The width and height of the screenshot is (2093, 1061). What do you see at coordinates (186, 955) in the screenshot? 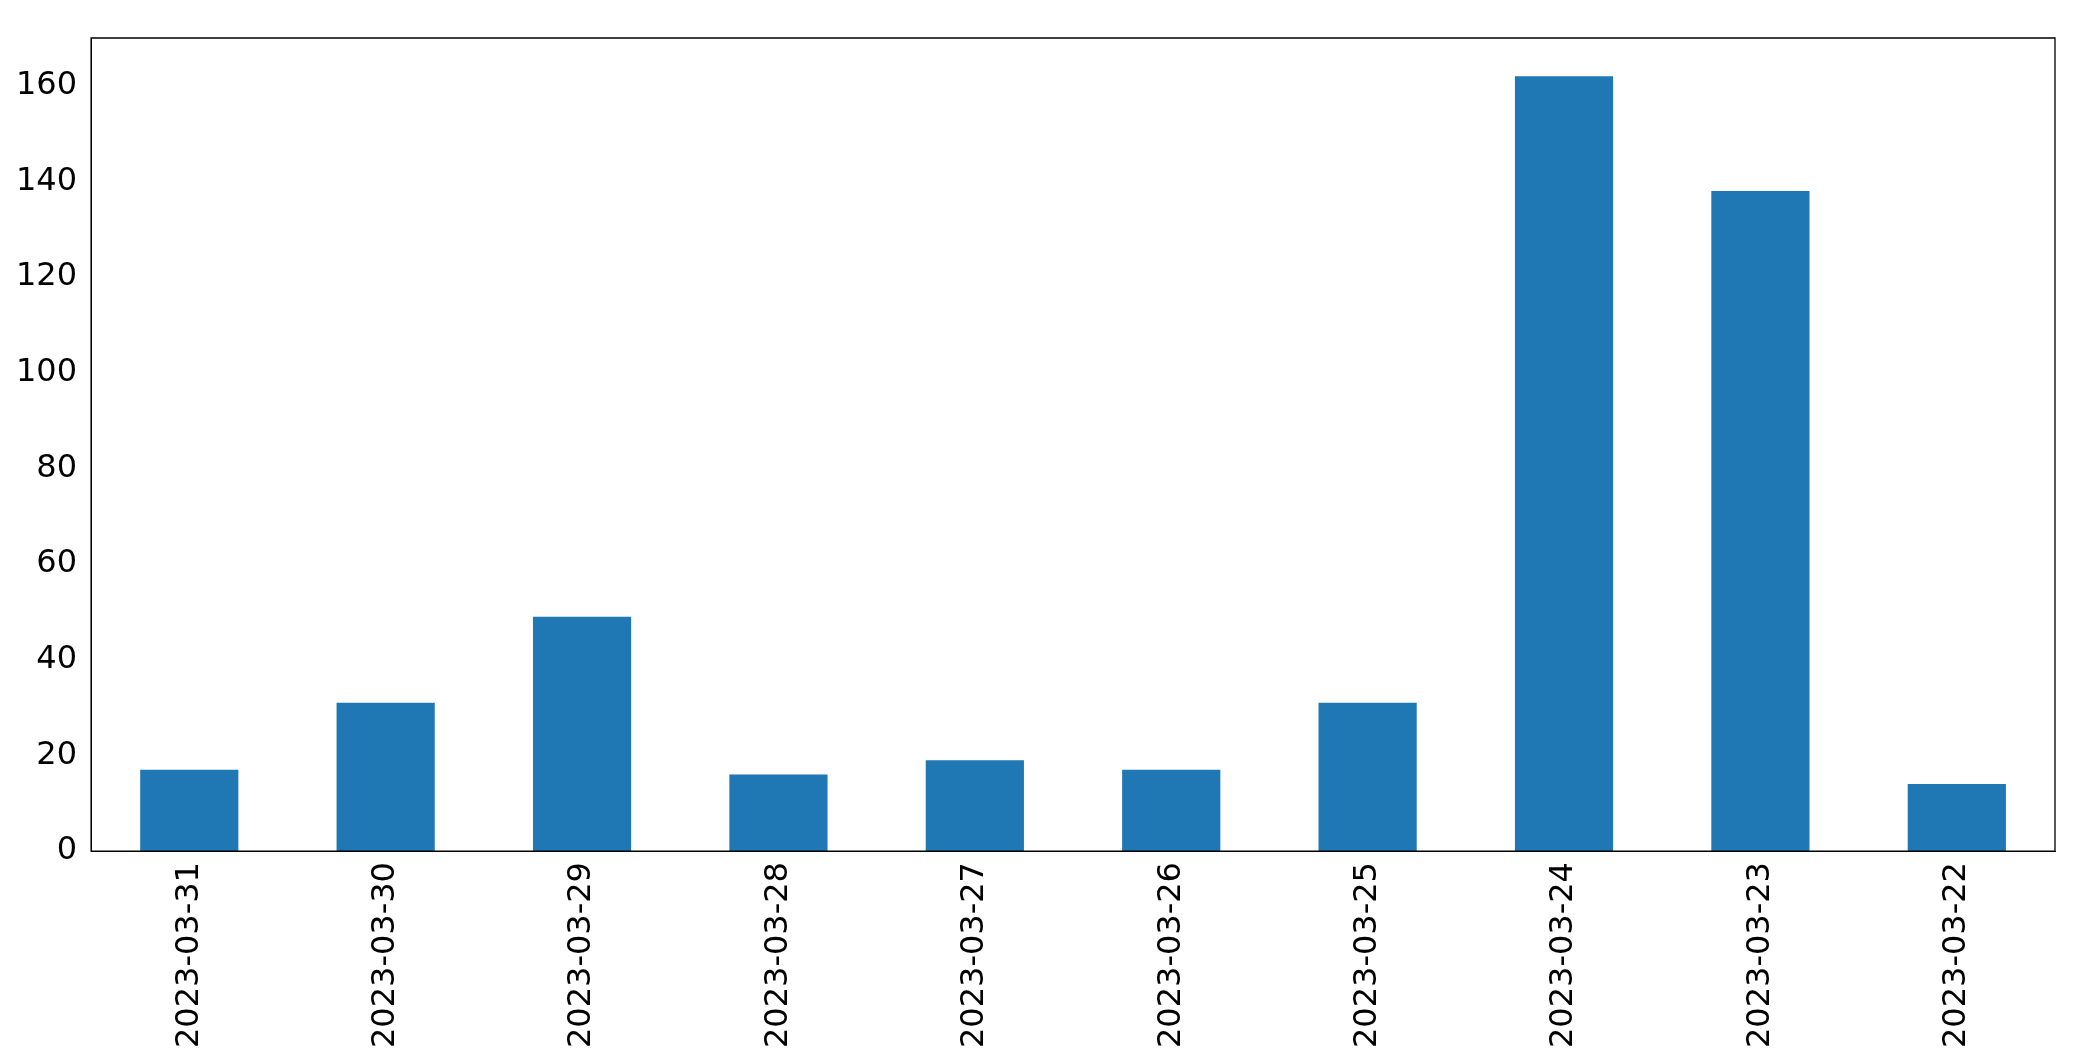
I see `x-tick-label: 2023-03-31` at bounding box center [186, 955].